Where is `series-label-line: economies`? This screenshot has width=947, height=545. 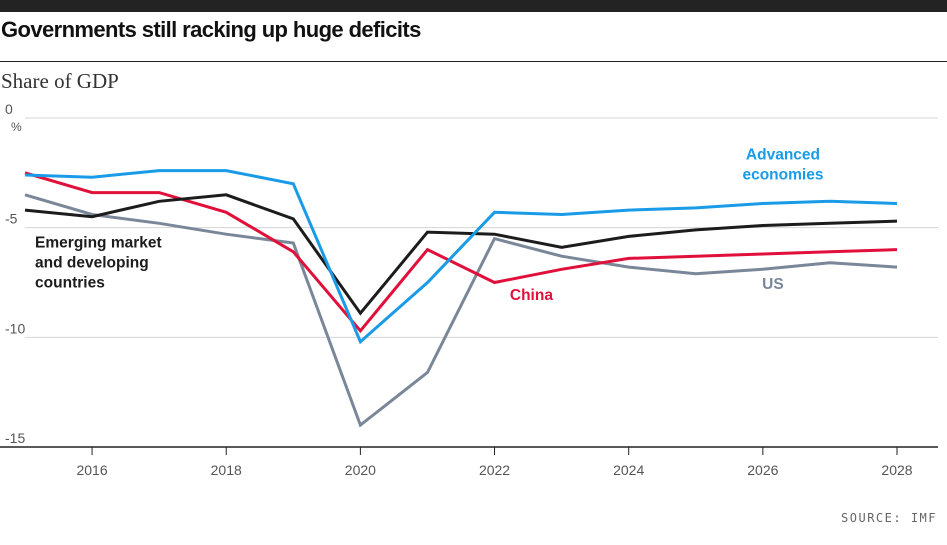 series-label-line: economies is located at coordinates (782, 175).